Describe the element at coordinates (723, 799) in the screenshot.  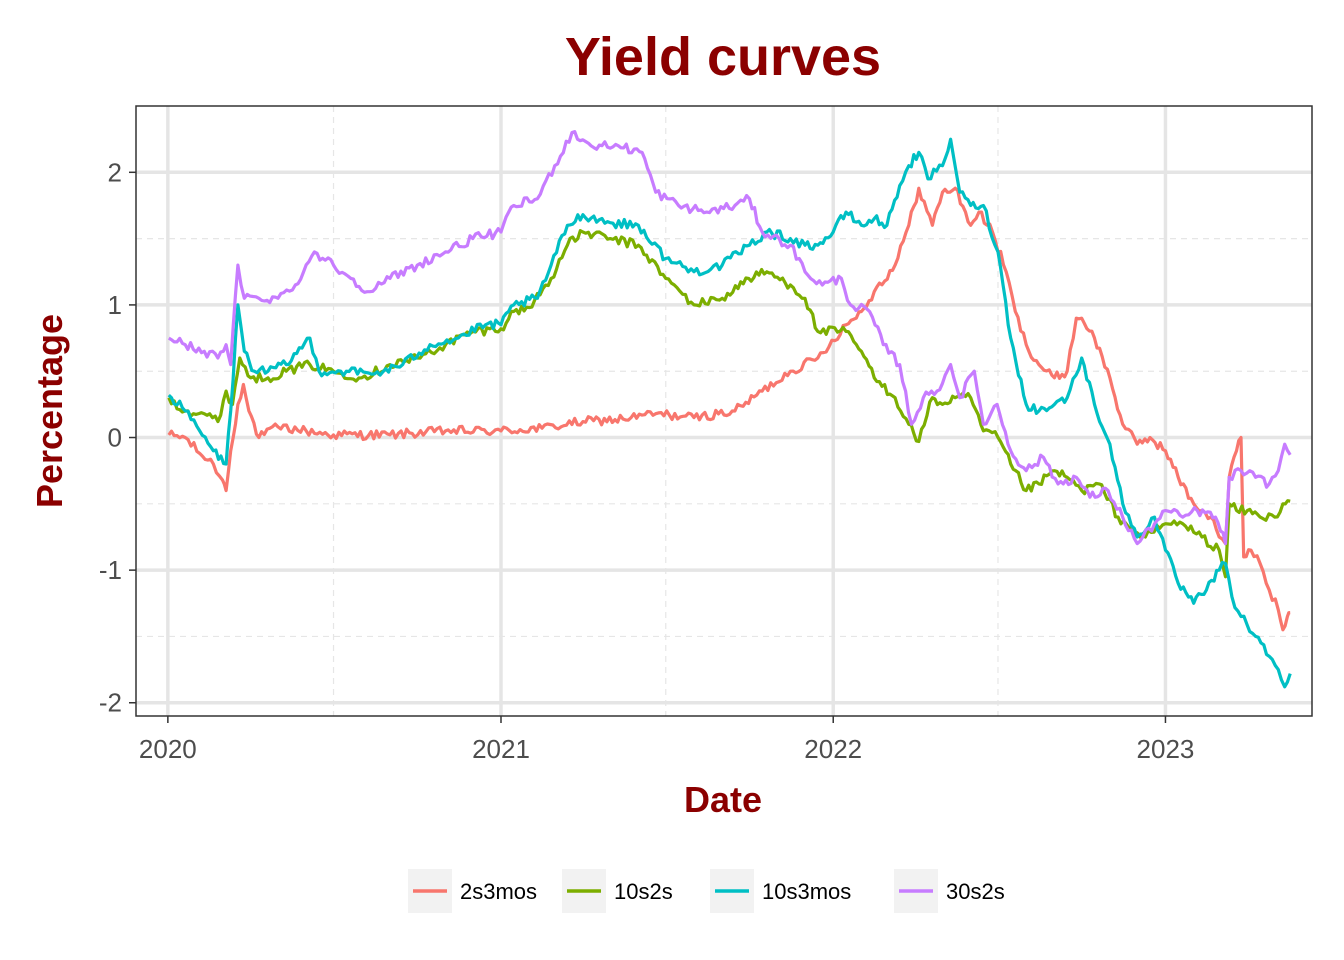
I see `x-axis-title: Date` at that location.